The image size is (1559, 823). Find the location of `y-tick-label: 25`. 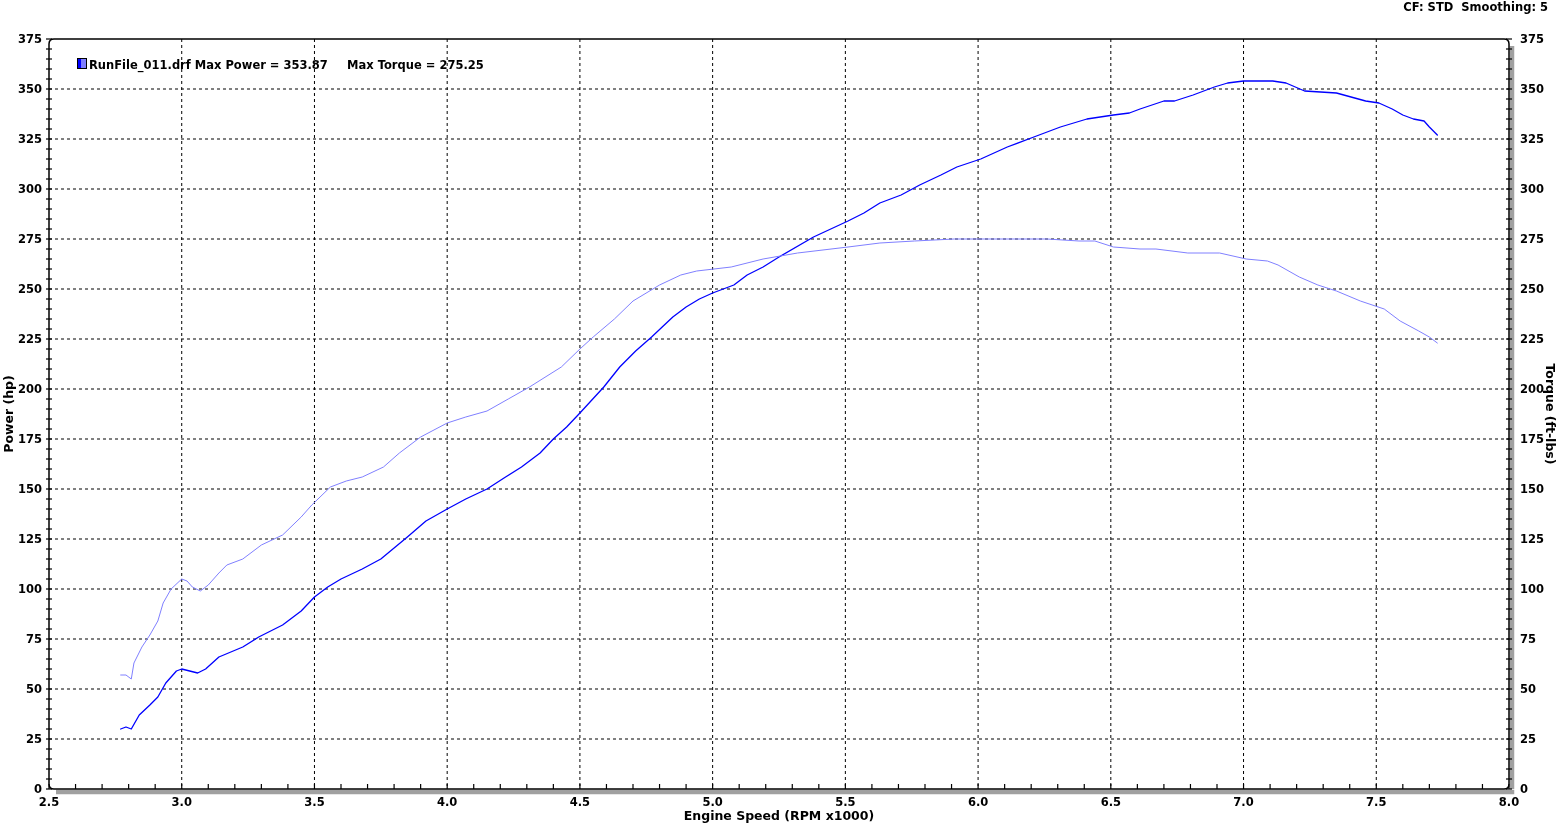

y-tick-label: 25 is located at coordinates (33, 739).